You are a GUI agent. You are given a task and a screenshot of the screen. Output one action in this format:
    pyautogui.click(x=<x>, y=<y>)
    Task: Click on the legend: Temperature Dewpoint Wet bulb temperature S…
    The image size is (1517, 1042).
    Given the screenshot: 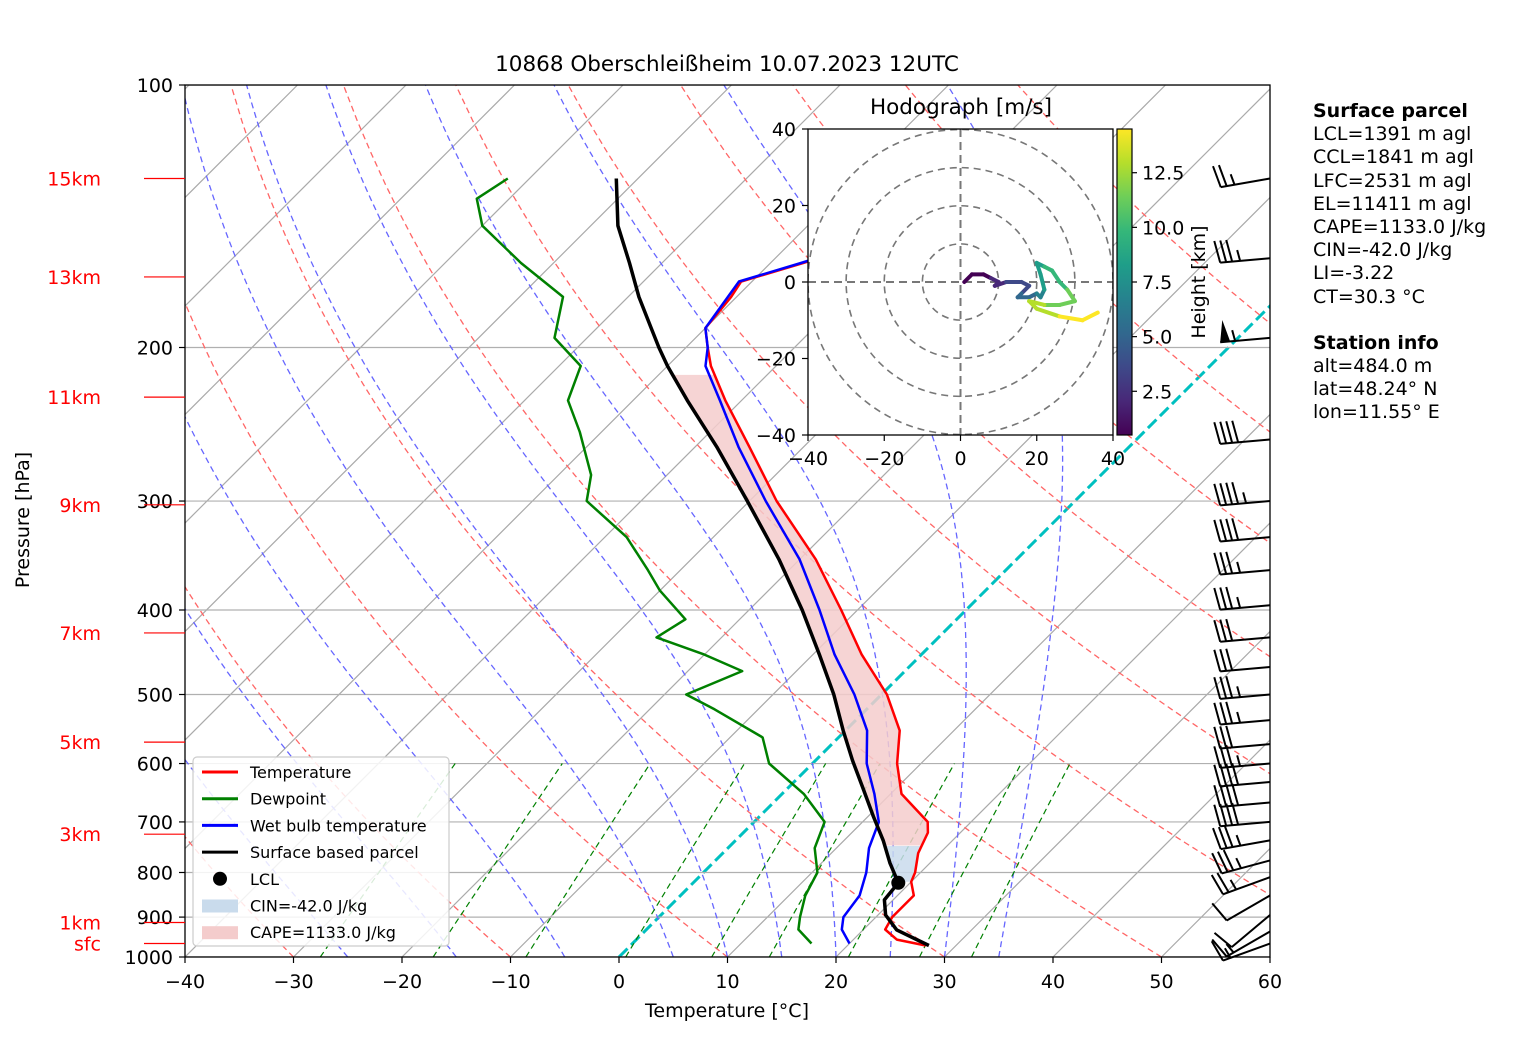 What is the action you would take?
    pyautogui.click(x=321, y=851)
    